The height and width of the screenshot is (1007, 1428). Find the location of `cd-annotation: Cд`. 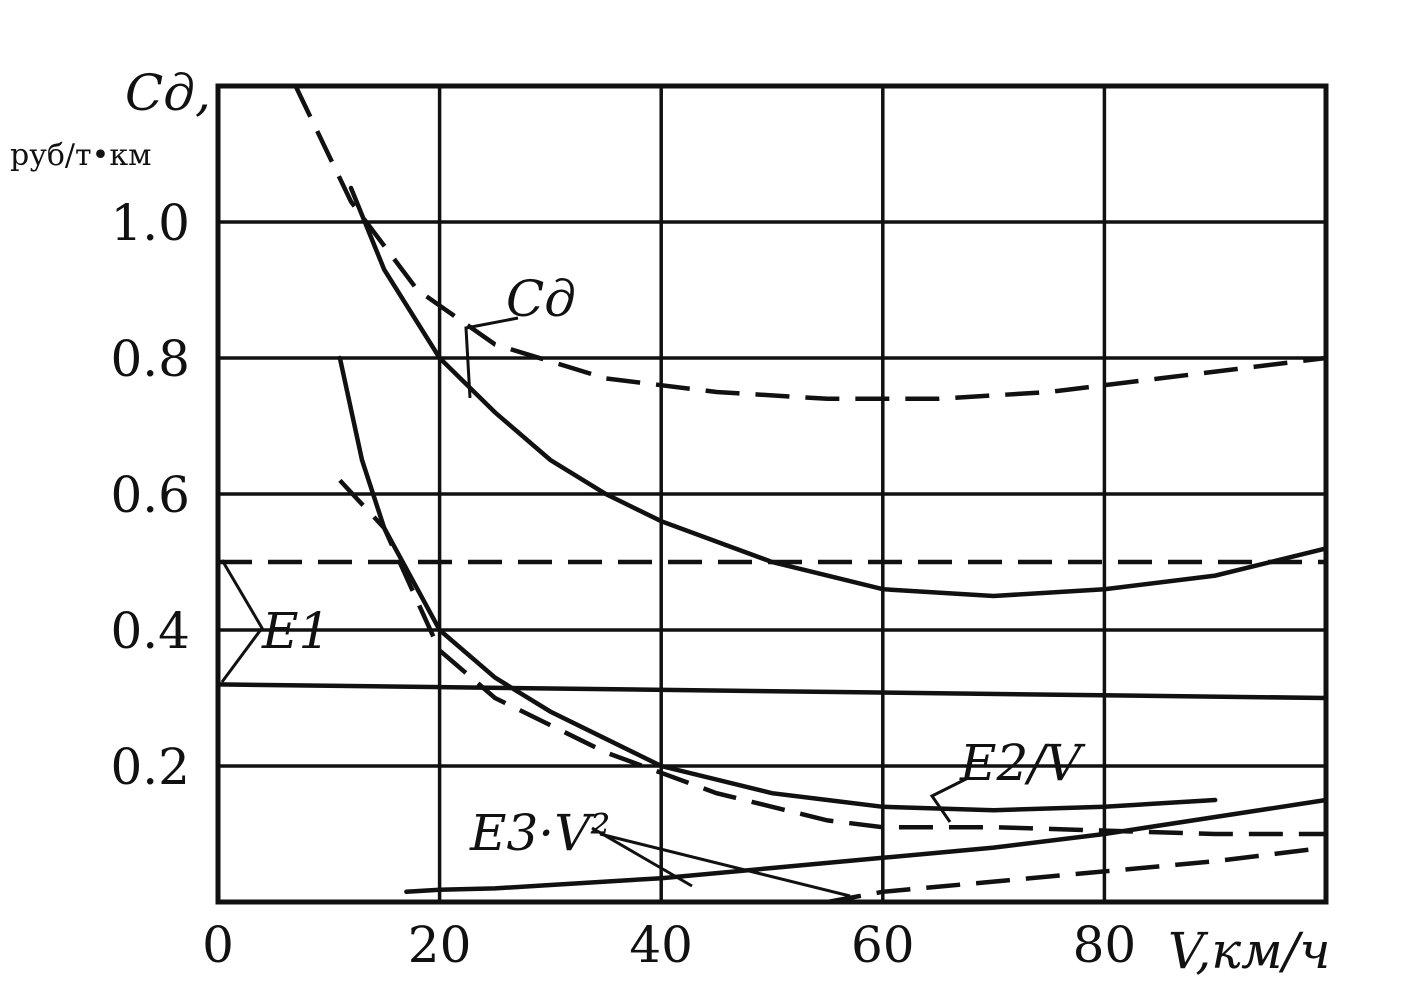

cd-annotation: Cд is located at coordinates (541, 299).